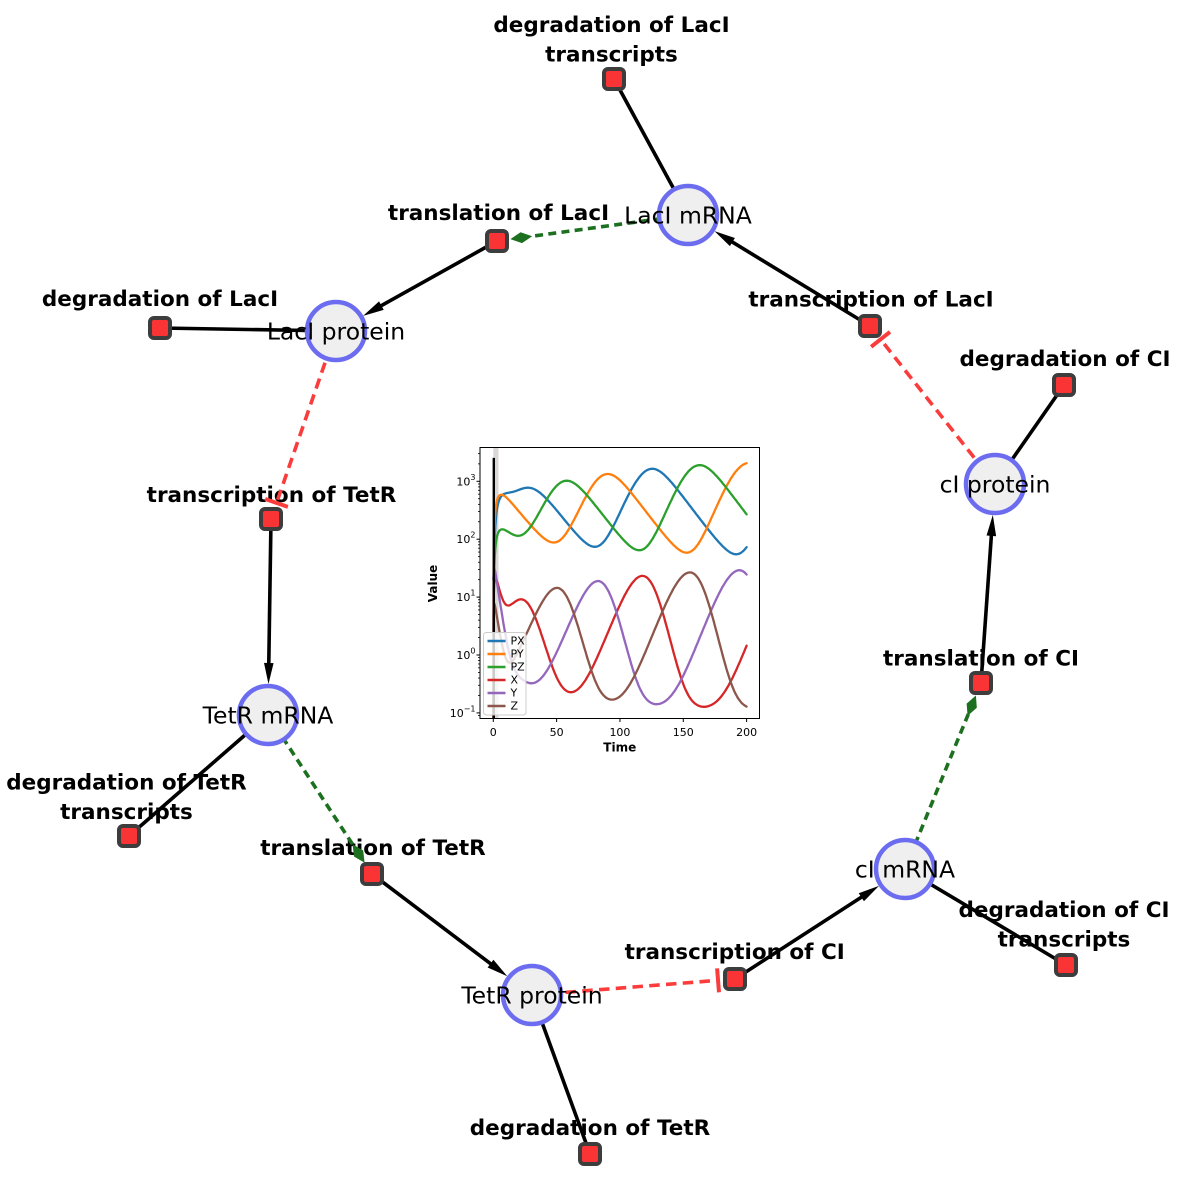  I want to click on reaction-label-deg_ci: degradation of CI, so click(1065, 359).